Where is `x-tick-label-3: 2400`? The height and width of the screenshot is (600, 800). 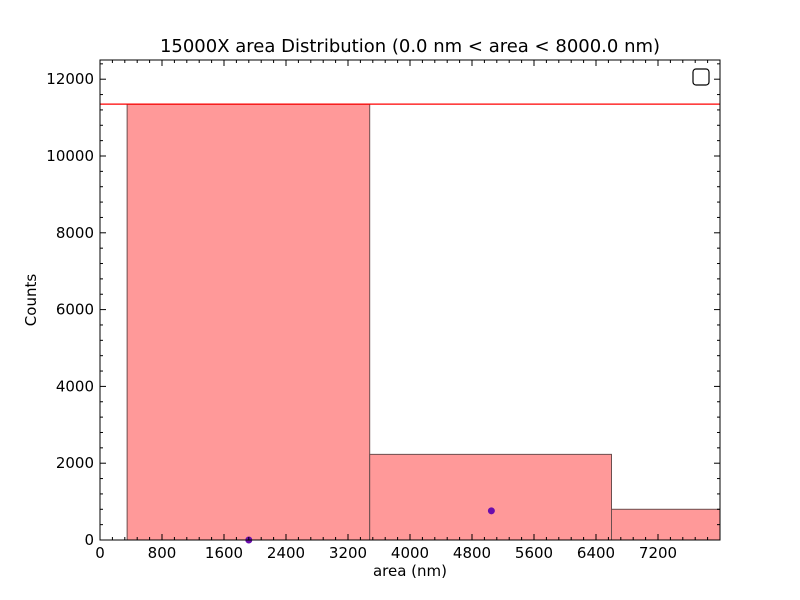 x-tick-label-3: 2400 is located at coordinates (286, 553).